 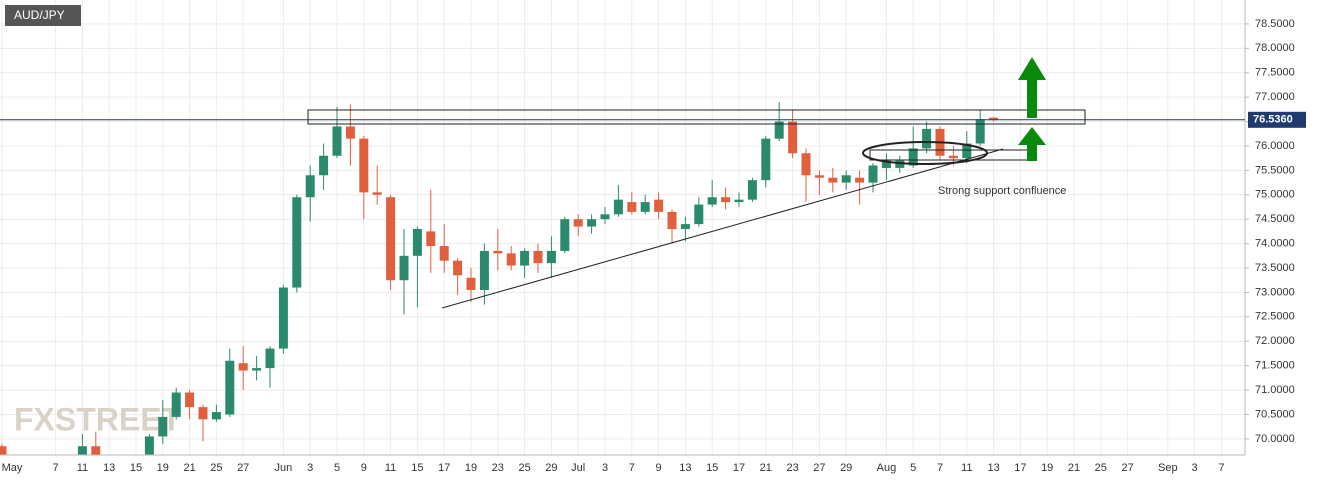 What do you see at coordinates (1032, 152) in the screenshot?
I see `arrow-shaft` at bounding box center [1032, 152].